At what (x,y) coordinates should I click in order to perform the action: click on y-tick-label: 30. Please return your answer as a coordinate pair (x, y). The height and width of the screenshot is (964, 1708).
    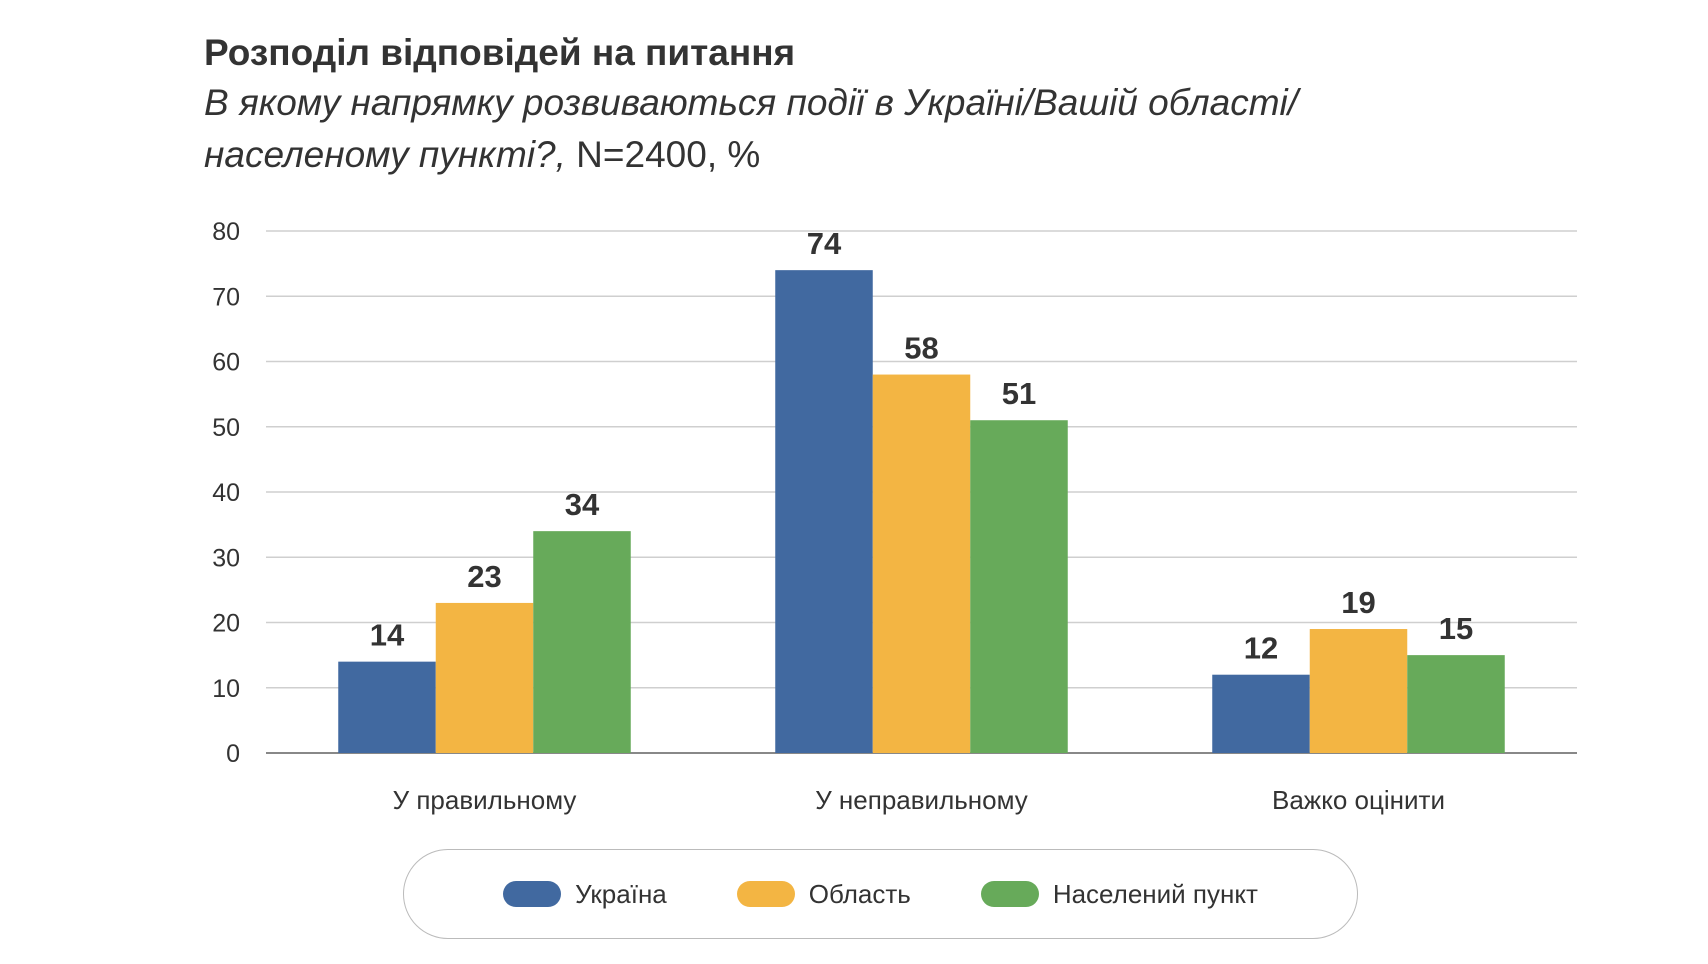
    Looking at the image, I should click on (226, 558).